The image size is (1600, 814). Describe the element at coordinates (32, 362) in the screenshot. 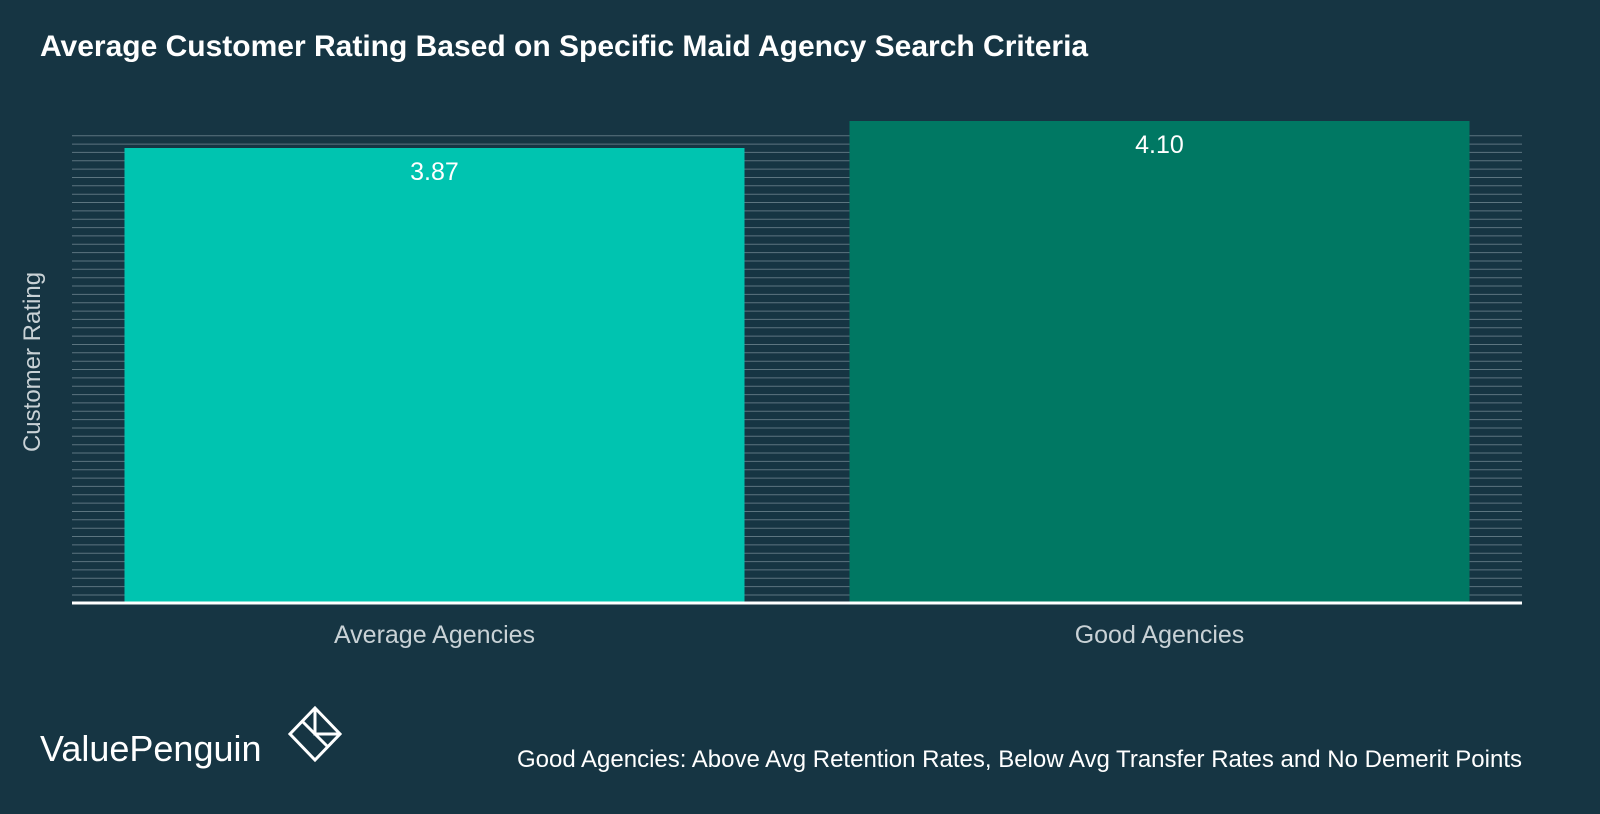

I see `y-axis-label: Customer Rating` at that location.